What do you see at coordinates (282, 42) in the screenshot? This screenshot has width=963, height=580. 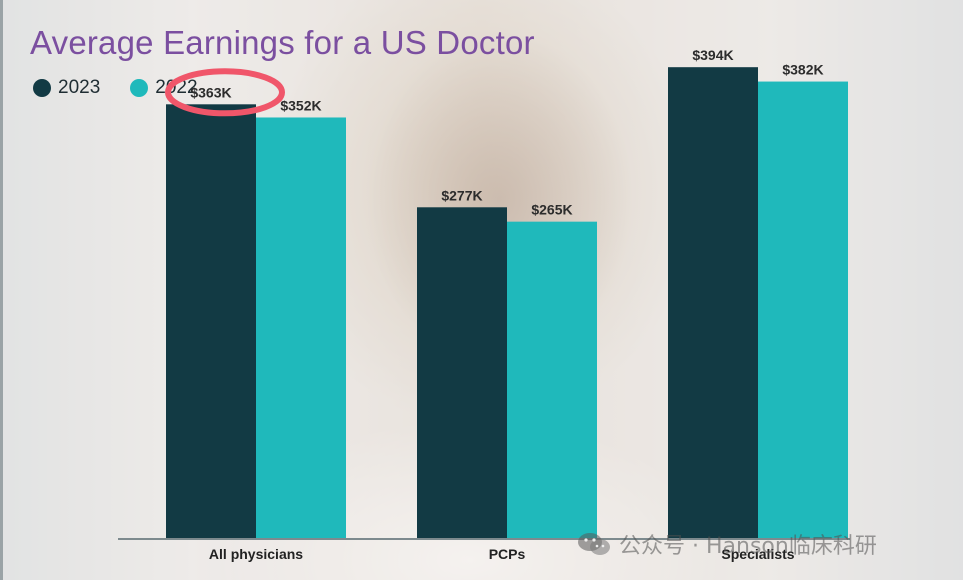 I see `chart-title: Average Earnings for a US Doctor` at bounding box center [282, 42].